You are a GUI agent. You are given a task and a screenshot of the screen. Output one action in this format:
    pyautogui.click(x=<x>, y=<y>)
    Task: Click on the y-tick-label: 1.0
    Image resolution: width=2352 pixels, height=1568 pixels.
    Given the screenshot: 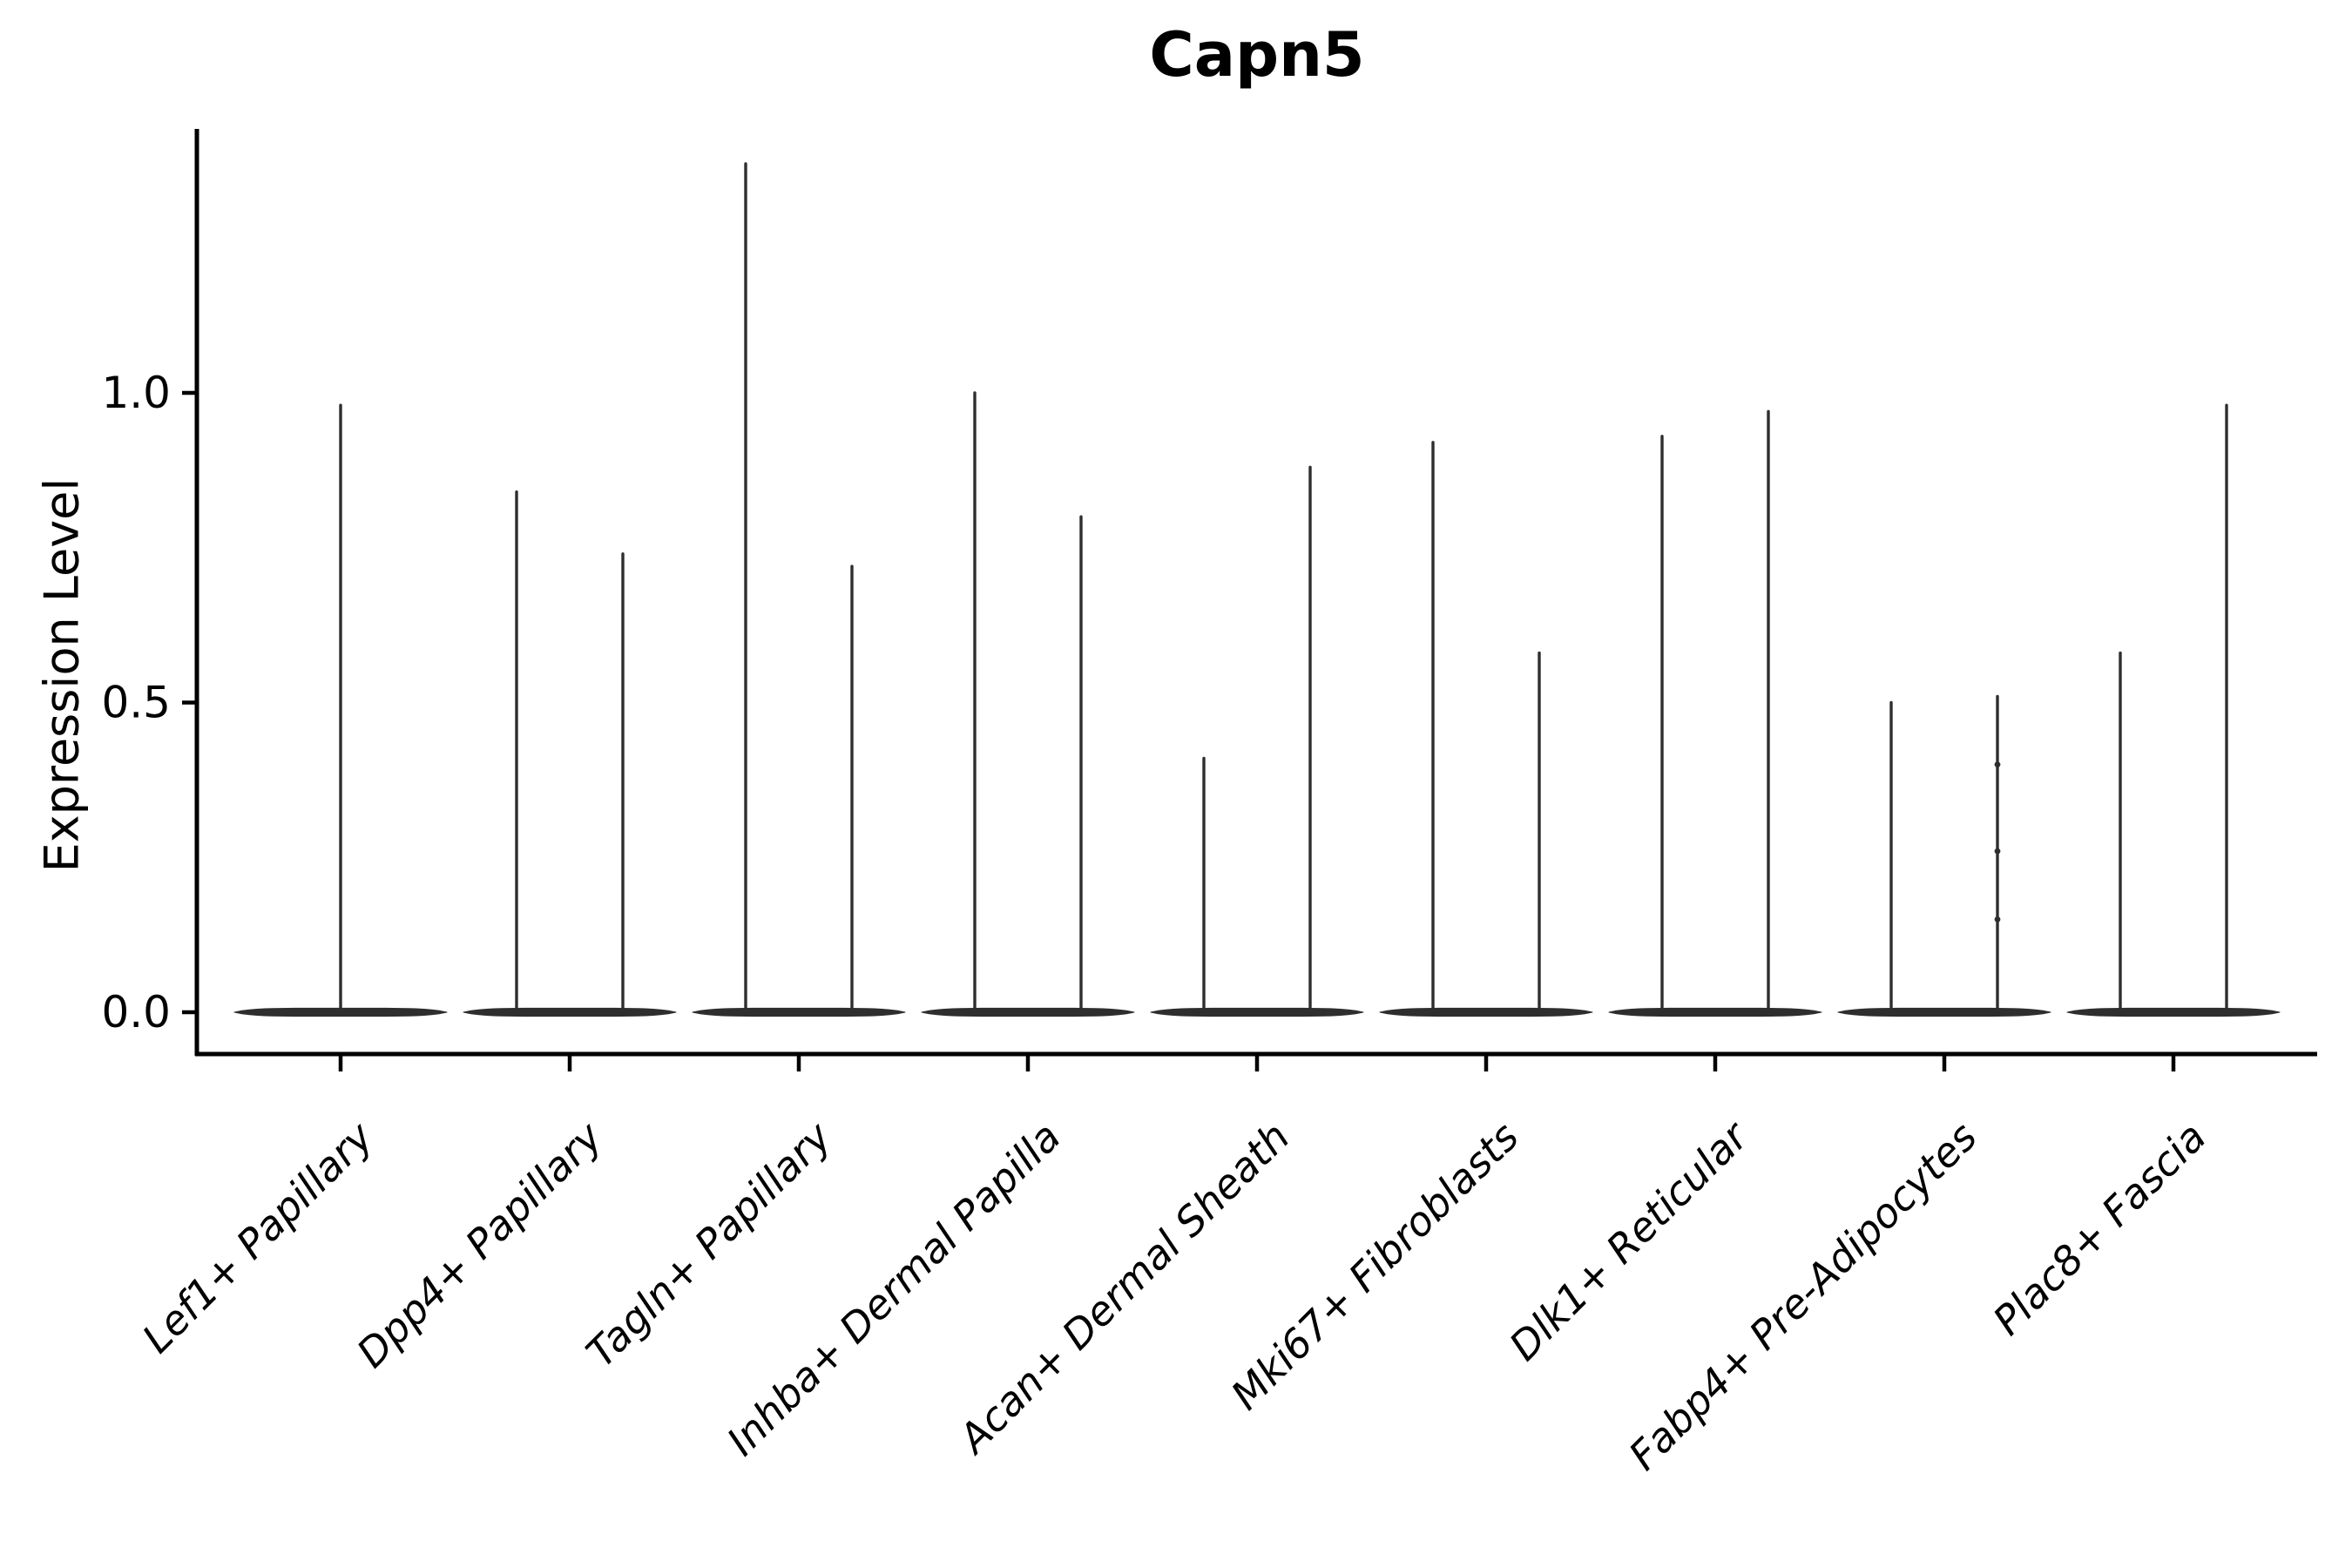 What is the action you would take?
    pyautogui.click(x=136, y=393)
    